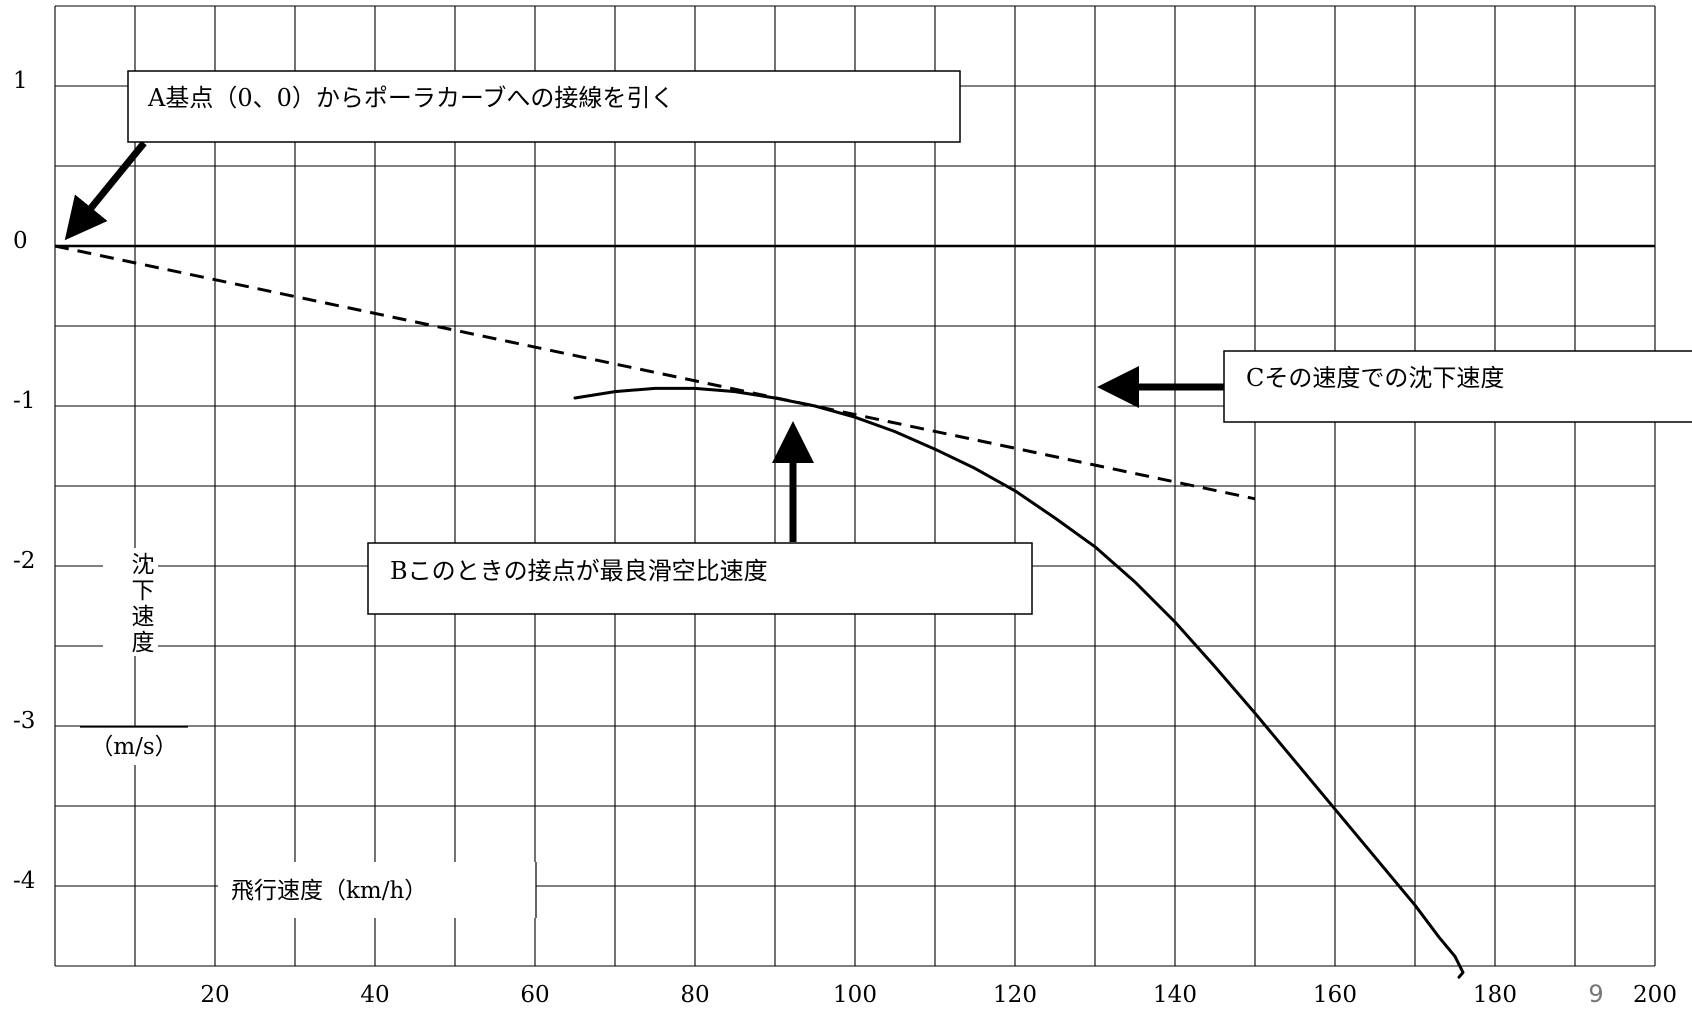 The image size is (1692, 1009). What do you see at coordinates (1495, 995) in the screenshot?
I see `x-tick-label: 180` at bounding box center [1495, 995].